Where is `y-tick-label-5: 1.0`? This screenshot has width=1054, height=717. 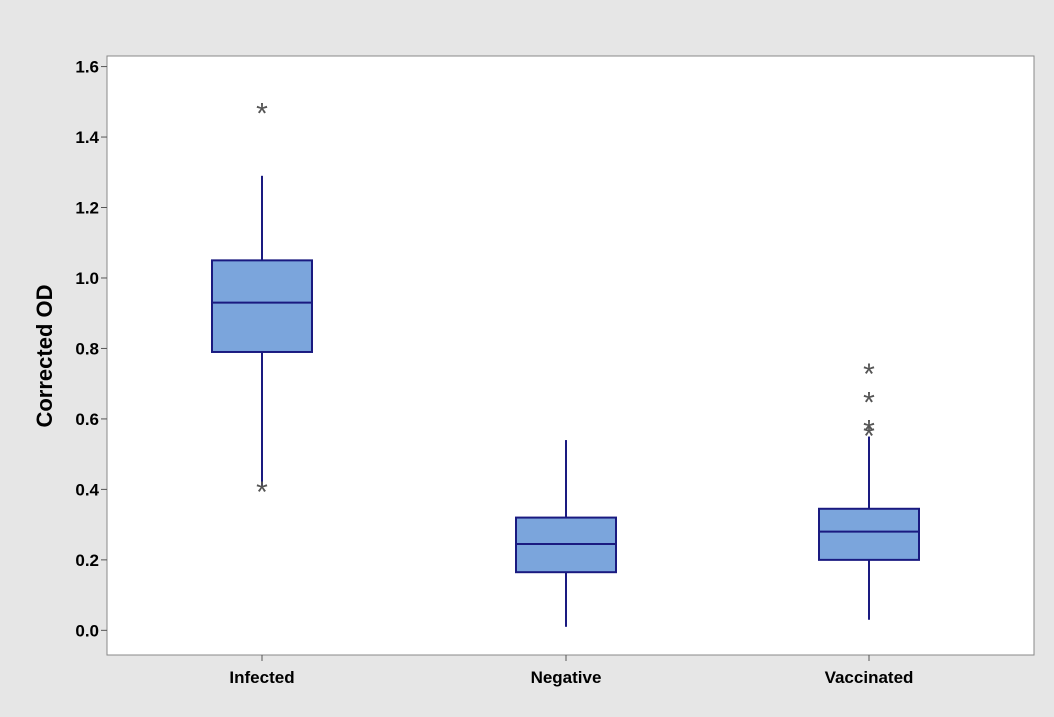 y-tick-label-5: 1.0 is located at coordinates (87, 278).